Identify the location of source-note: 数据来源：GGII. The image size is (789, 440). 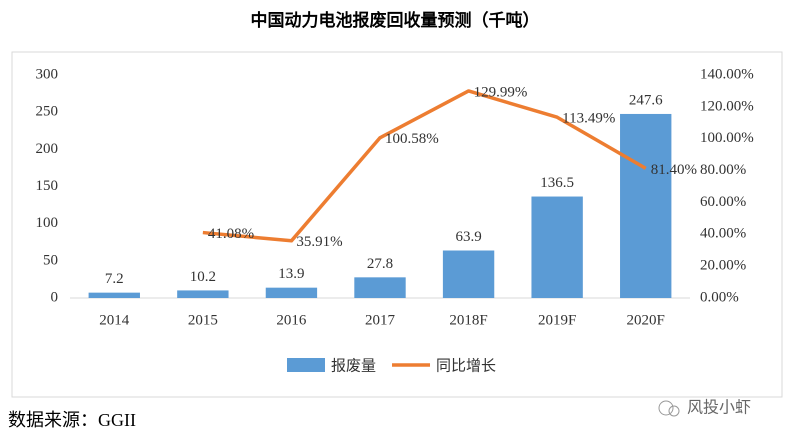
(72, 420).